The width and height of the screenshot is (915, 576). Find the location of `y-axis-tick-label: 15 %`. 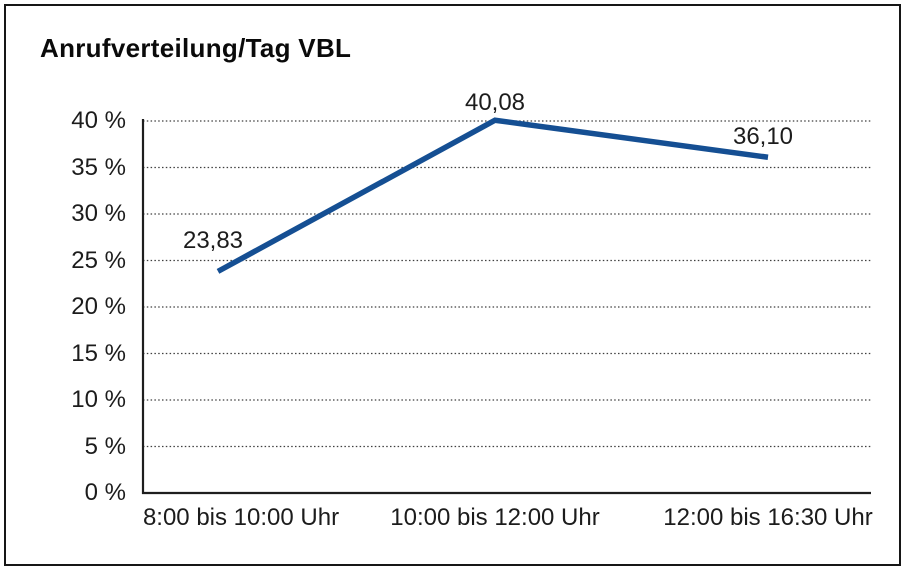

y-axis-tick-label: 15 % is located at coordinates (98, 353).